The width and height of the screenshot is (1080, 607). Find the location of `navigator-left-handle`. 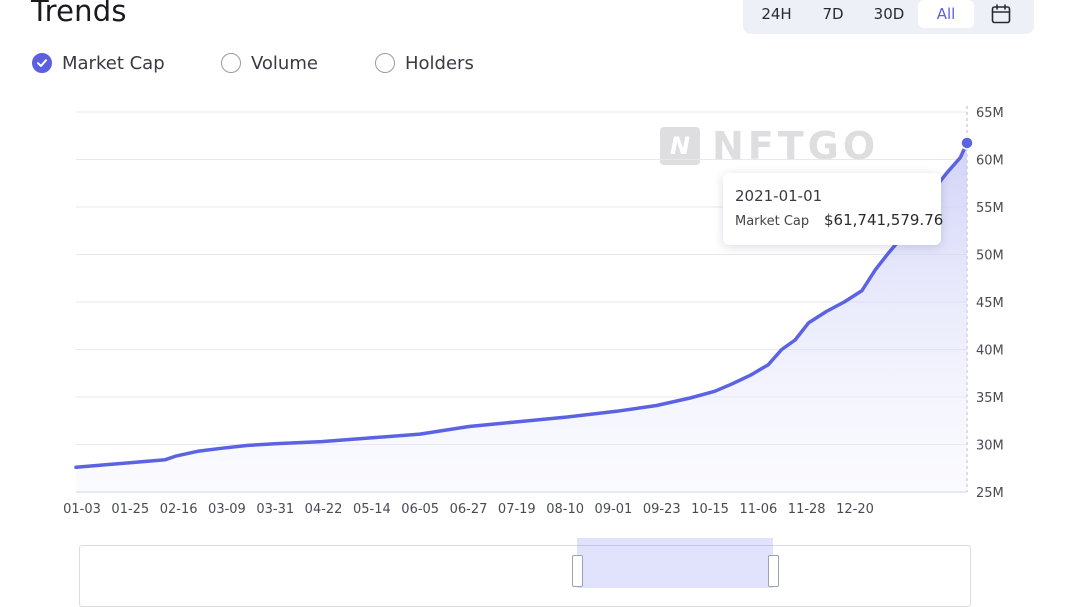

navigator-left-handle is located at coordinates (577, 571).